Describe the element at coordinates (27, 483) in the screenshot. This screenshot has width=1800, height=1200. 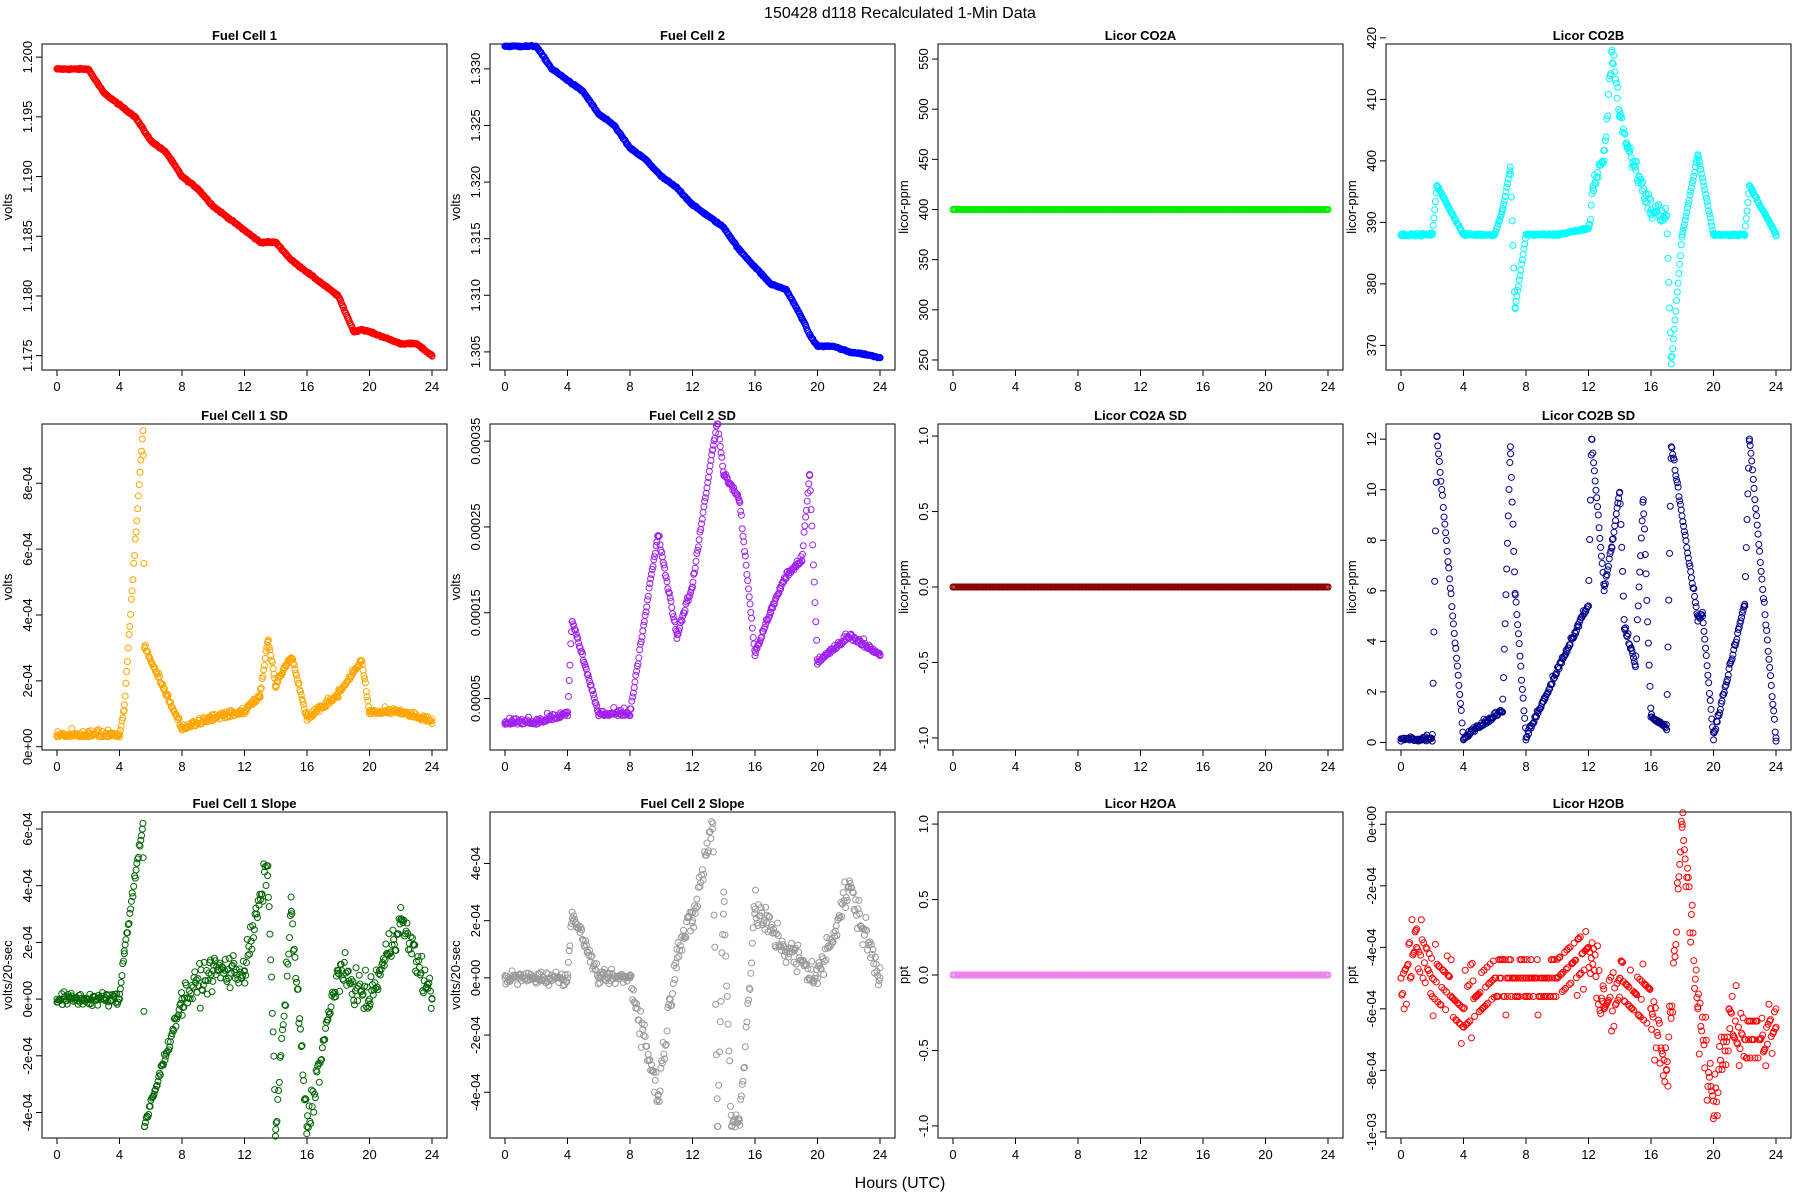
I see `y-tick-label: 8e-04` at that location.